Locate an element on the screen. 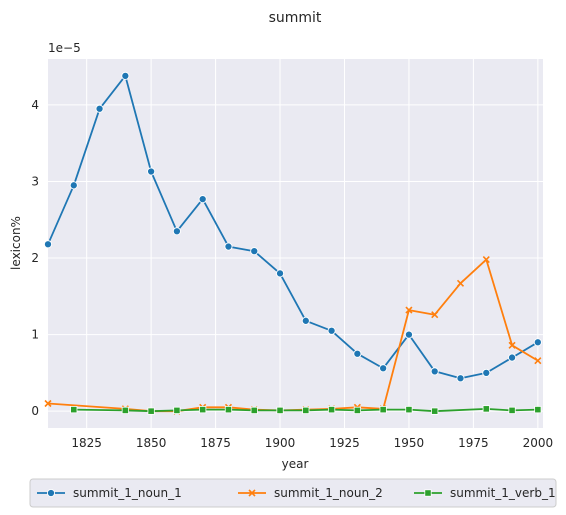 The image size is (566, 515). x-tick-label: 1925 is located at coordinates (344, 443).